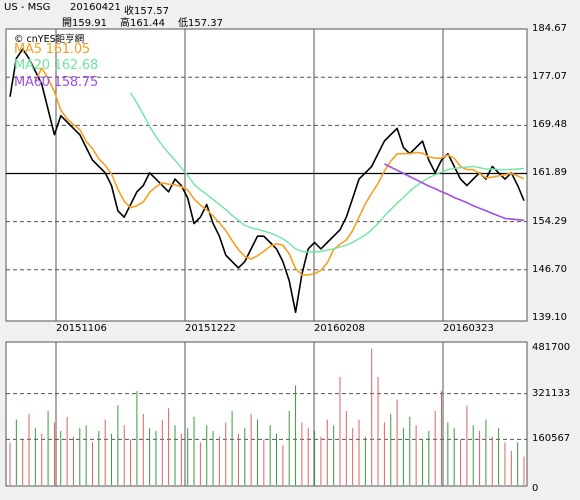 This screenshot has width=580, height=500. I want to click on price-axis-tick: 146.70, so click(549, 269).